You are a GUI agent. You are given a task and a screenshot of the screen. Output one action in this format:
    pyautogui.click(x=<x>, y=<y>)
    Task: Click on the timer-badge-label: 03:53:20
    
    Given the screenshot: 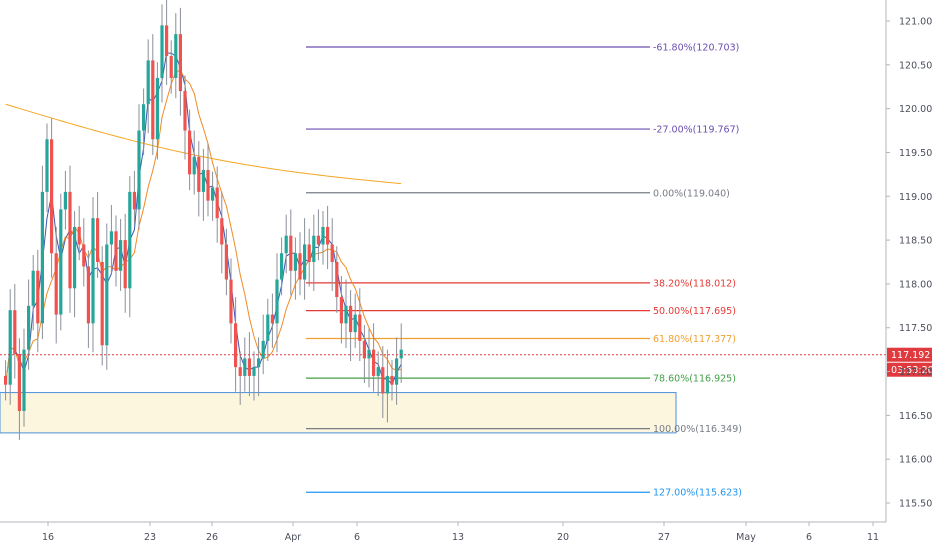 What is the action you would take?
    pyautogui.click(x=911, y=370)
    